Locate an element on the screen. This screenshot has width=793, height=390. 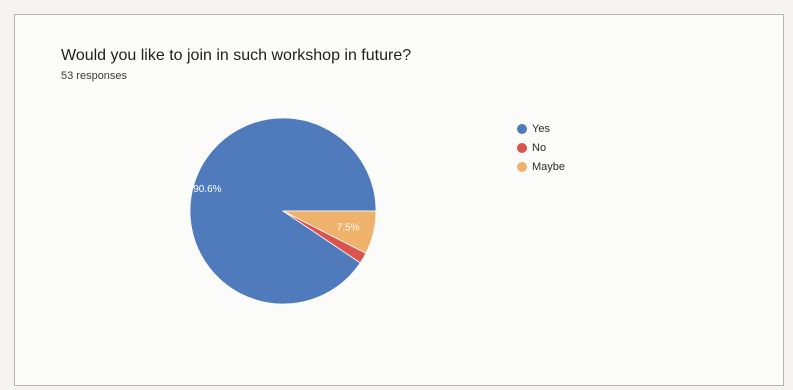
chart-legend: Yes No Maybe is located at coordinates (541, 147).